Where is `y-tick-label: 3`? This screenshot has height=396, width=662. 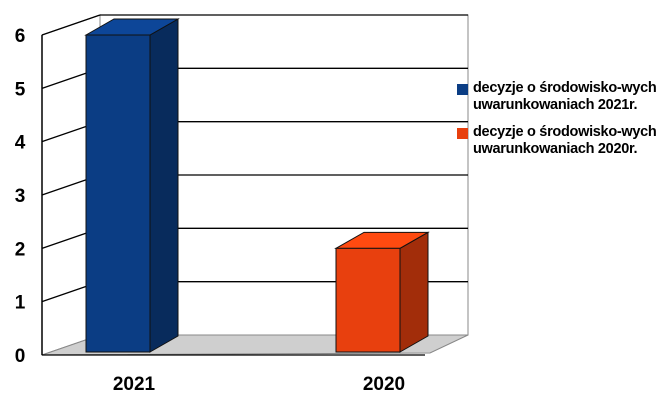
y-tick-label: 3 is located at coordinates (20, 196).